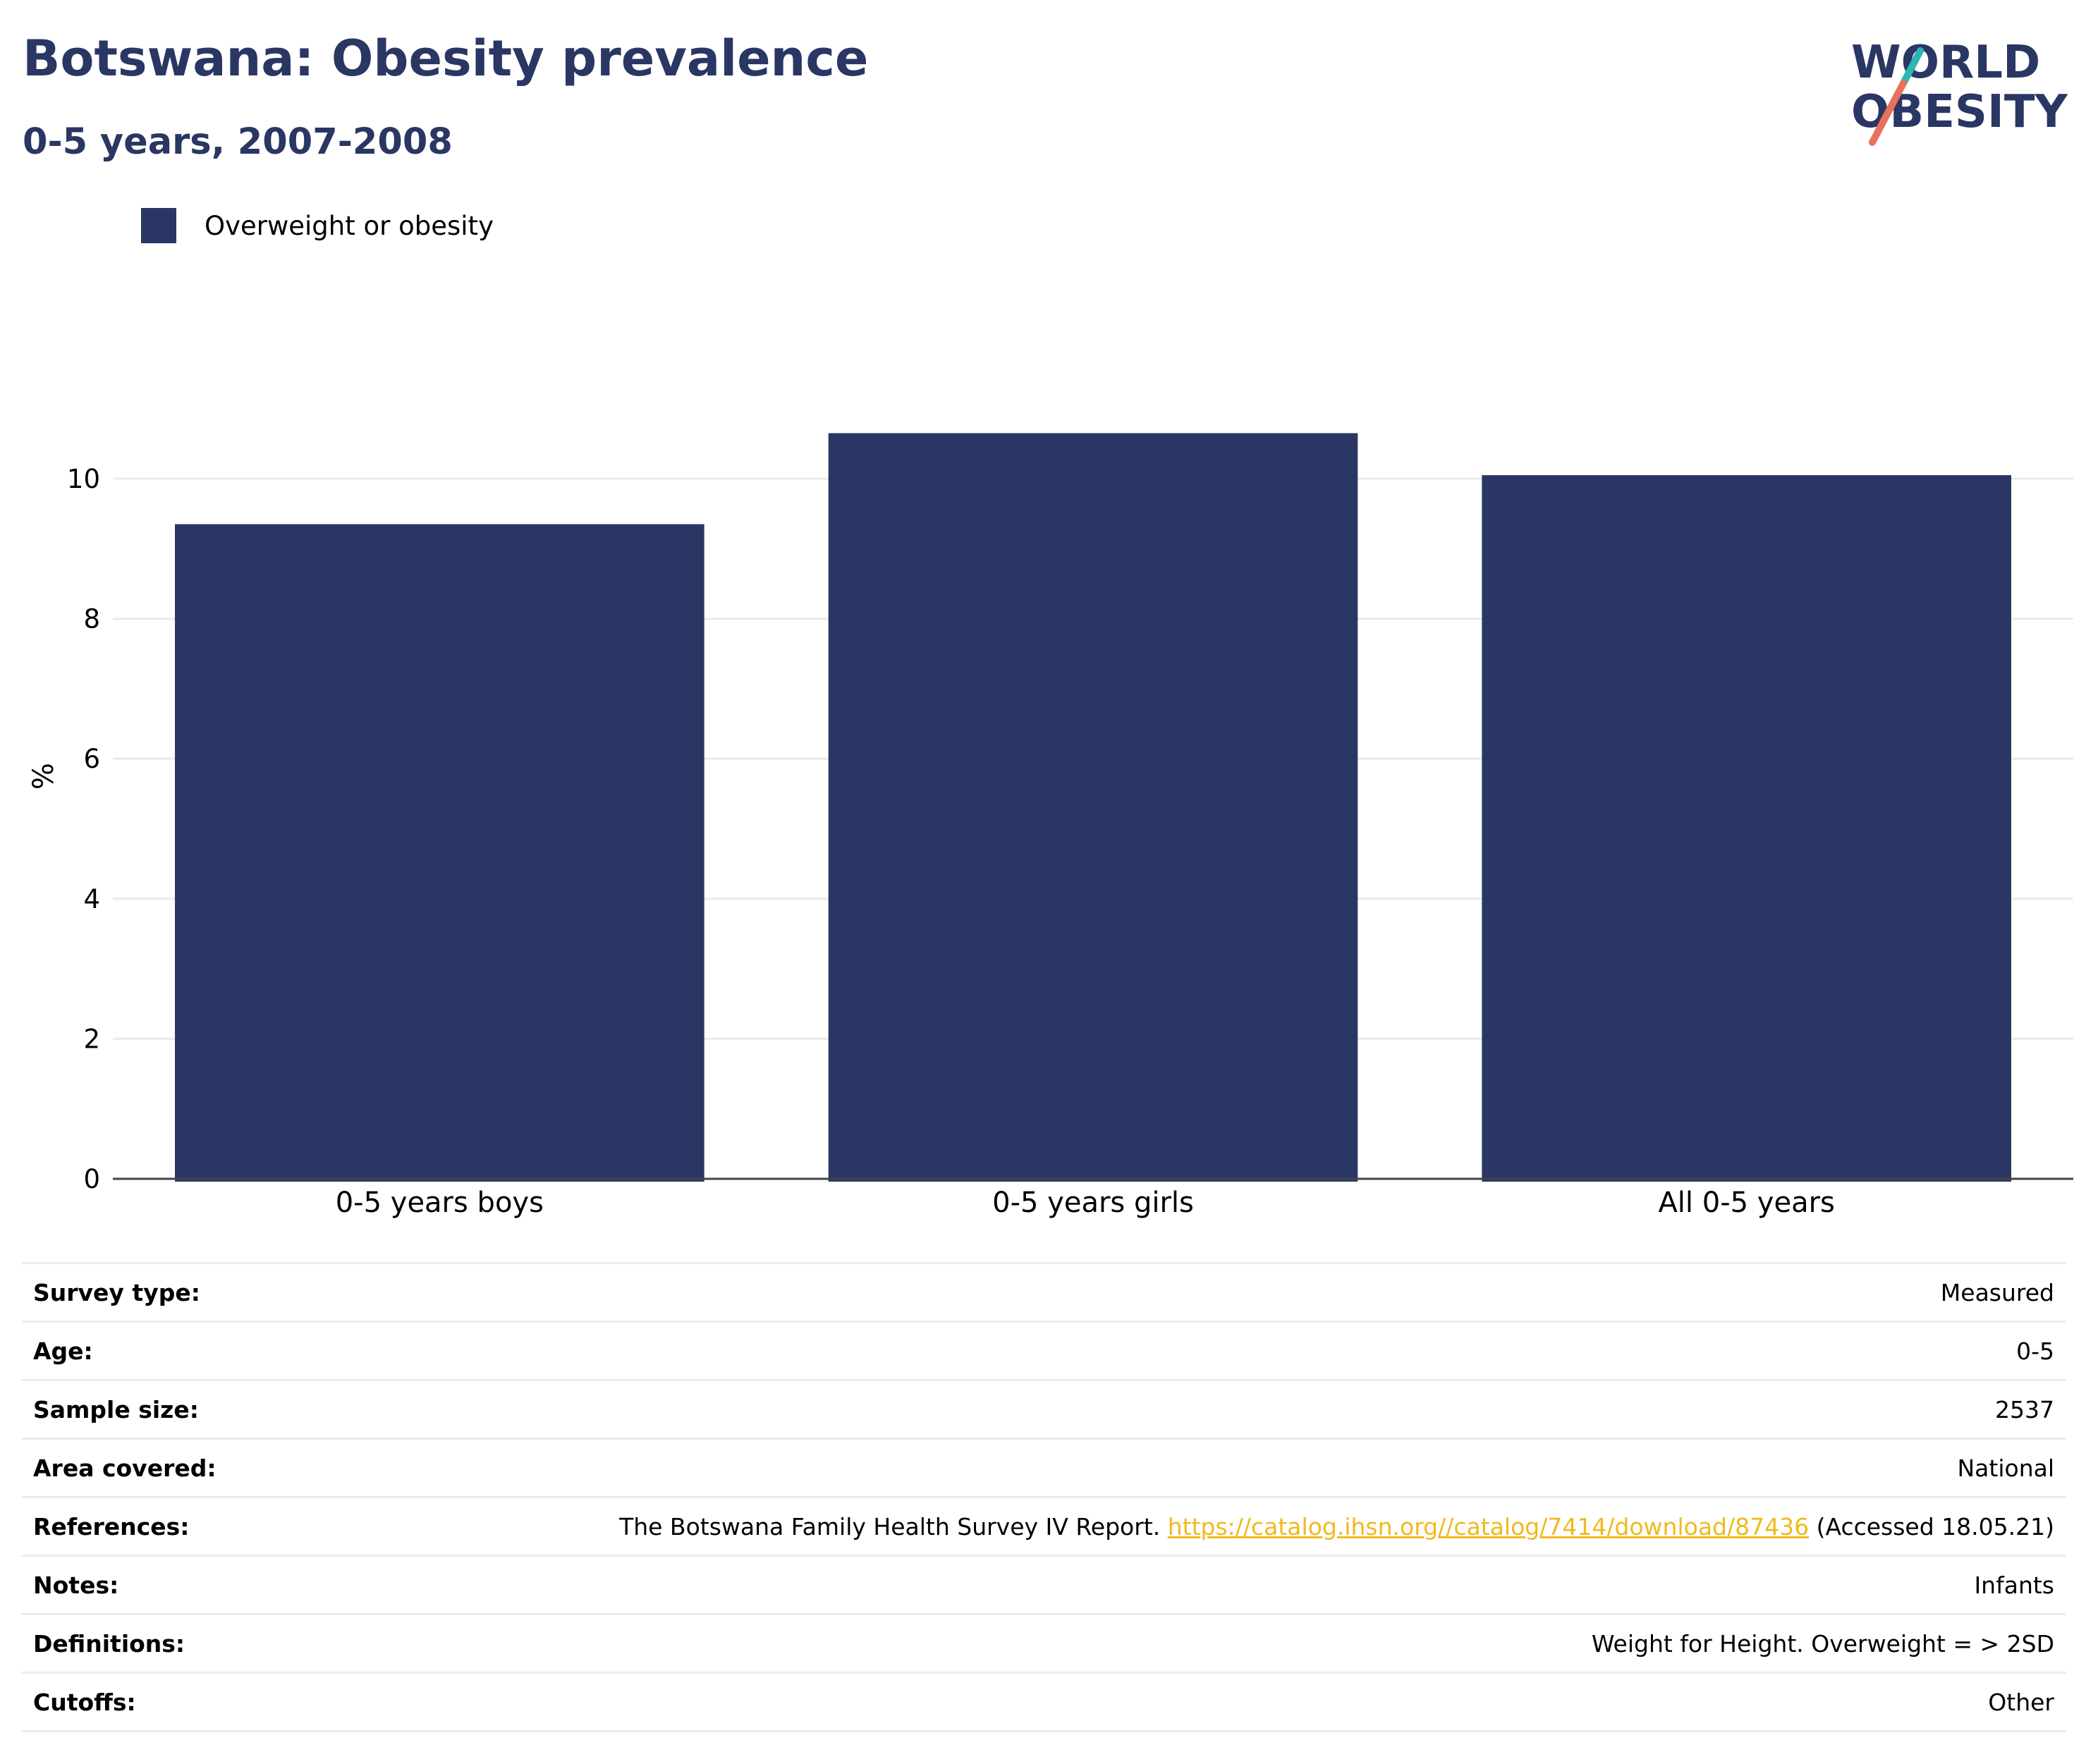 This screenshot has height=1764, width=2086. Describe the element at coordinates (1823, 1643) in the screenshot. I see `info-value: Weight for Height. Overweight = > 2SD` at that location.